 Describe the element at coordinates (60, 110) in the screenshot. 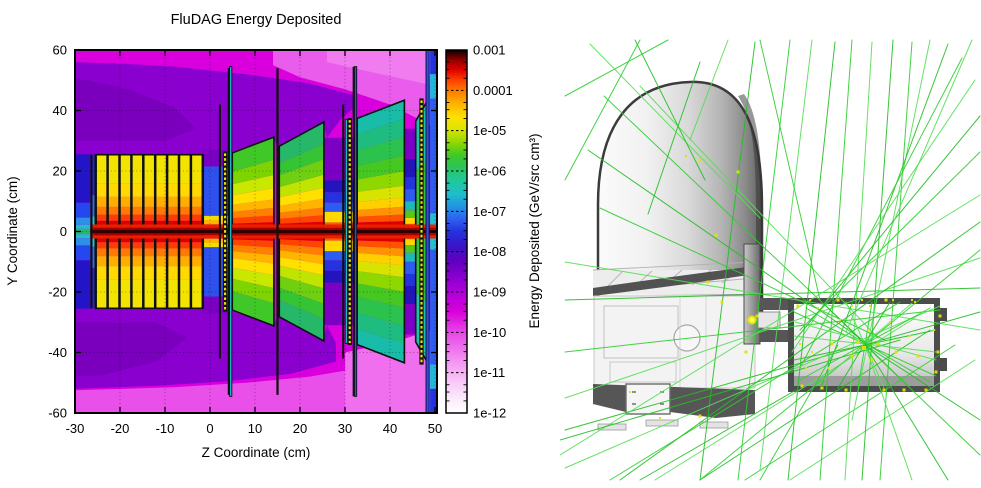

I see `y-tick-label: 40` at that location.